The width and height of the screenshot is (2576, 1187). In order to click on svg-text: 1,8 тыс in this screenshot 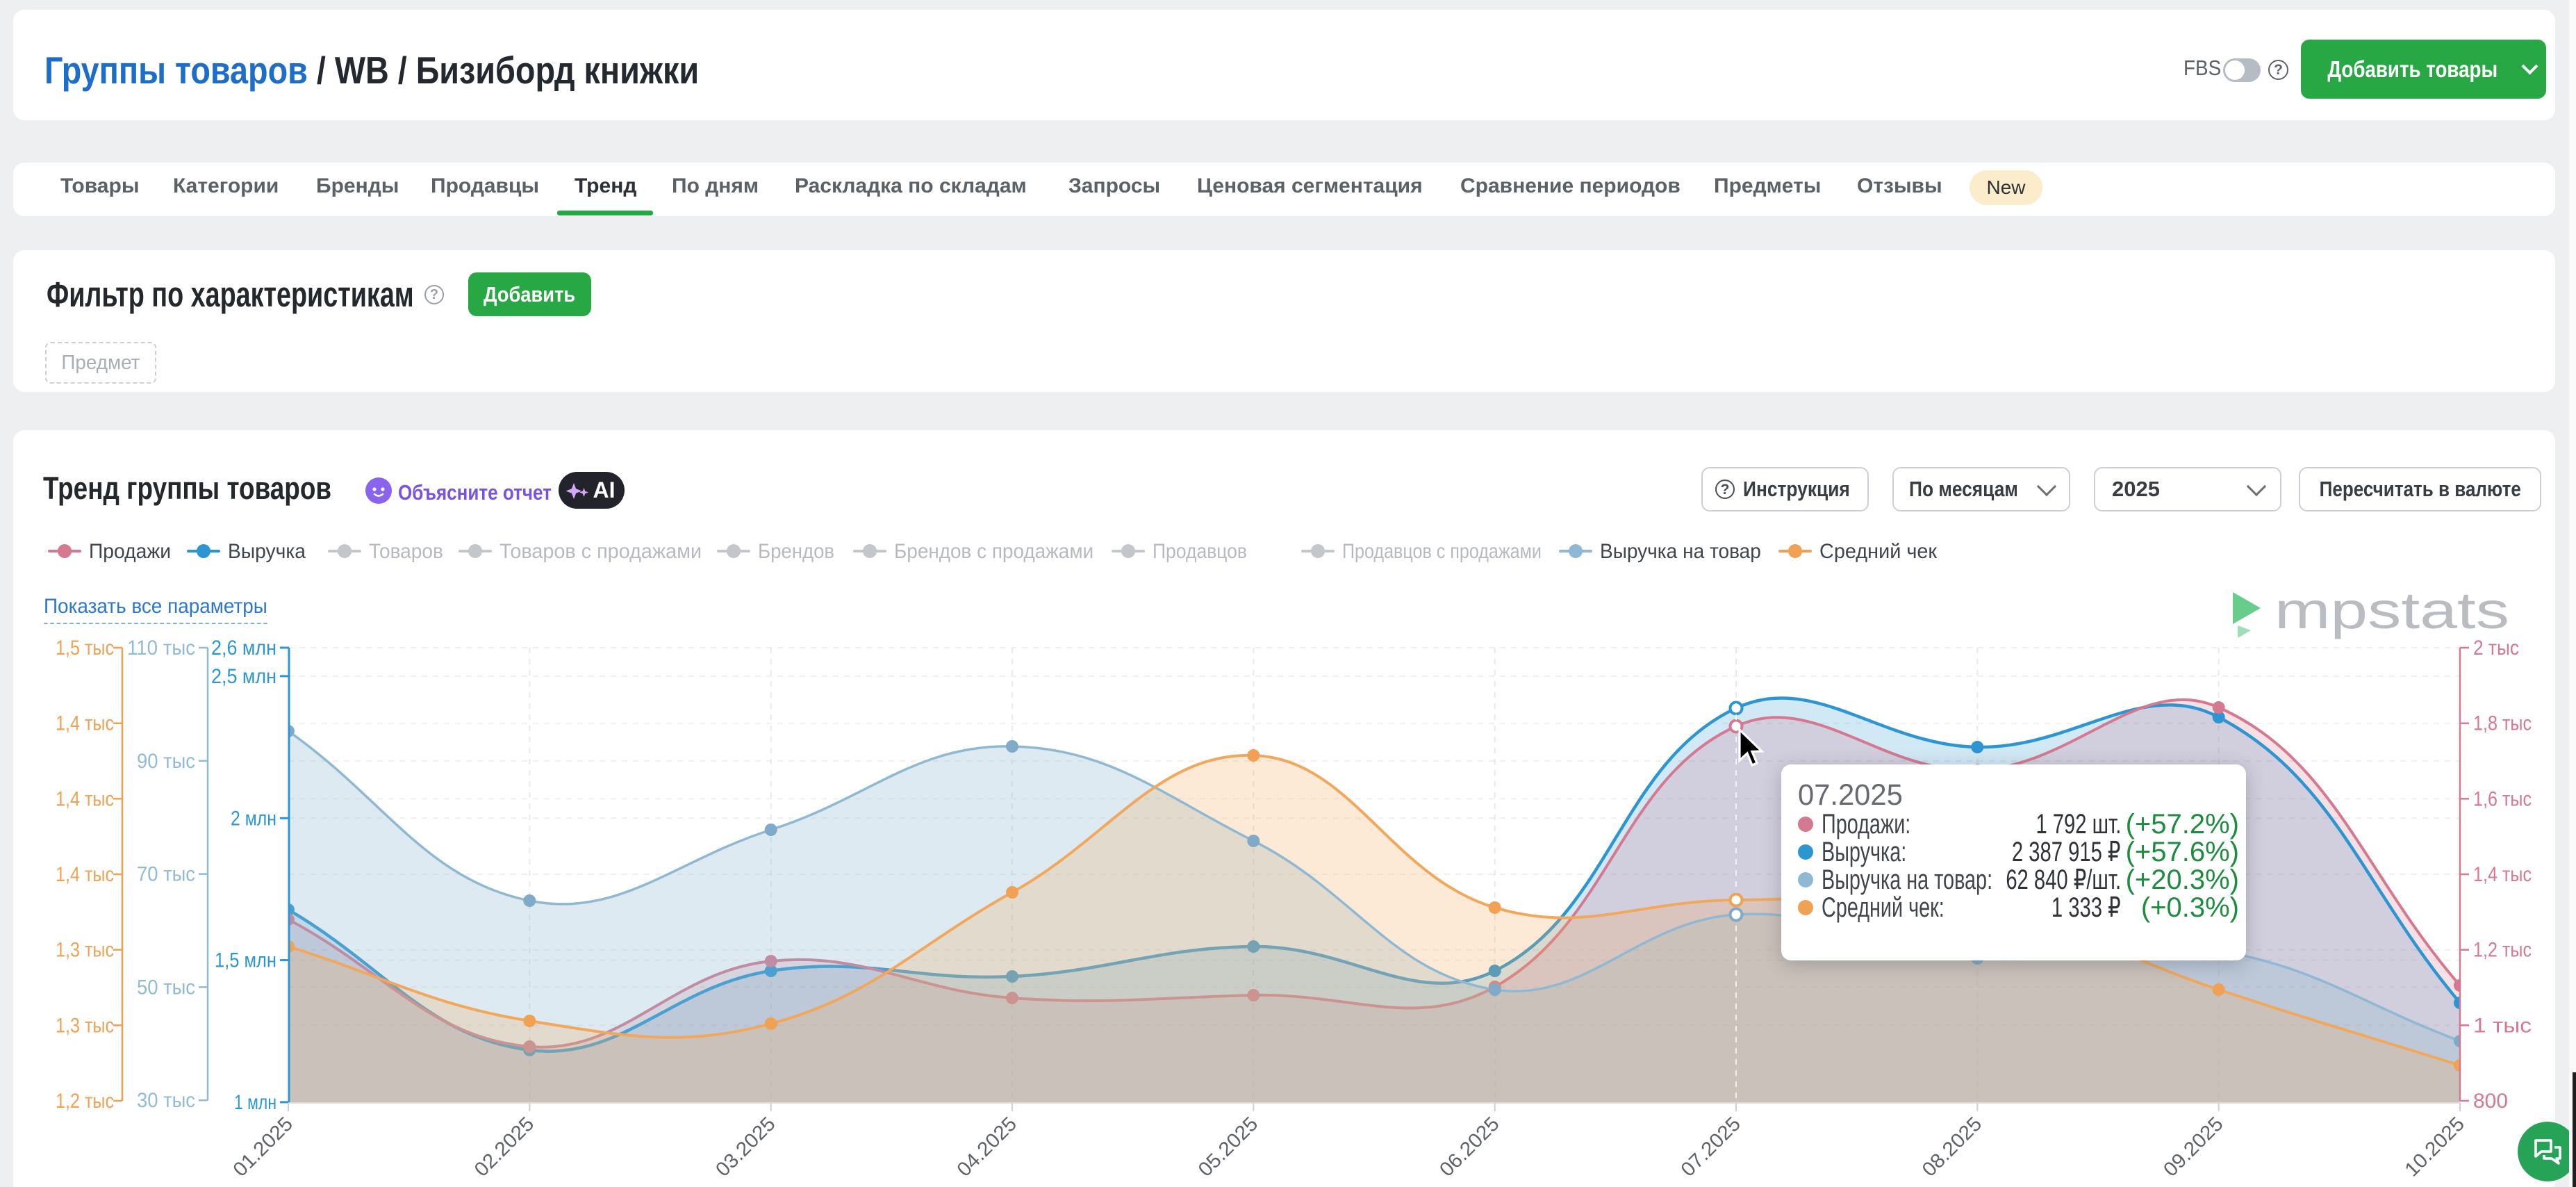, I will do `click(2503, 724)`.